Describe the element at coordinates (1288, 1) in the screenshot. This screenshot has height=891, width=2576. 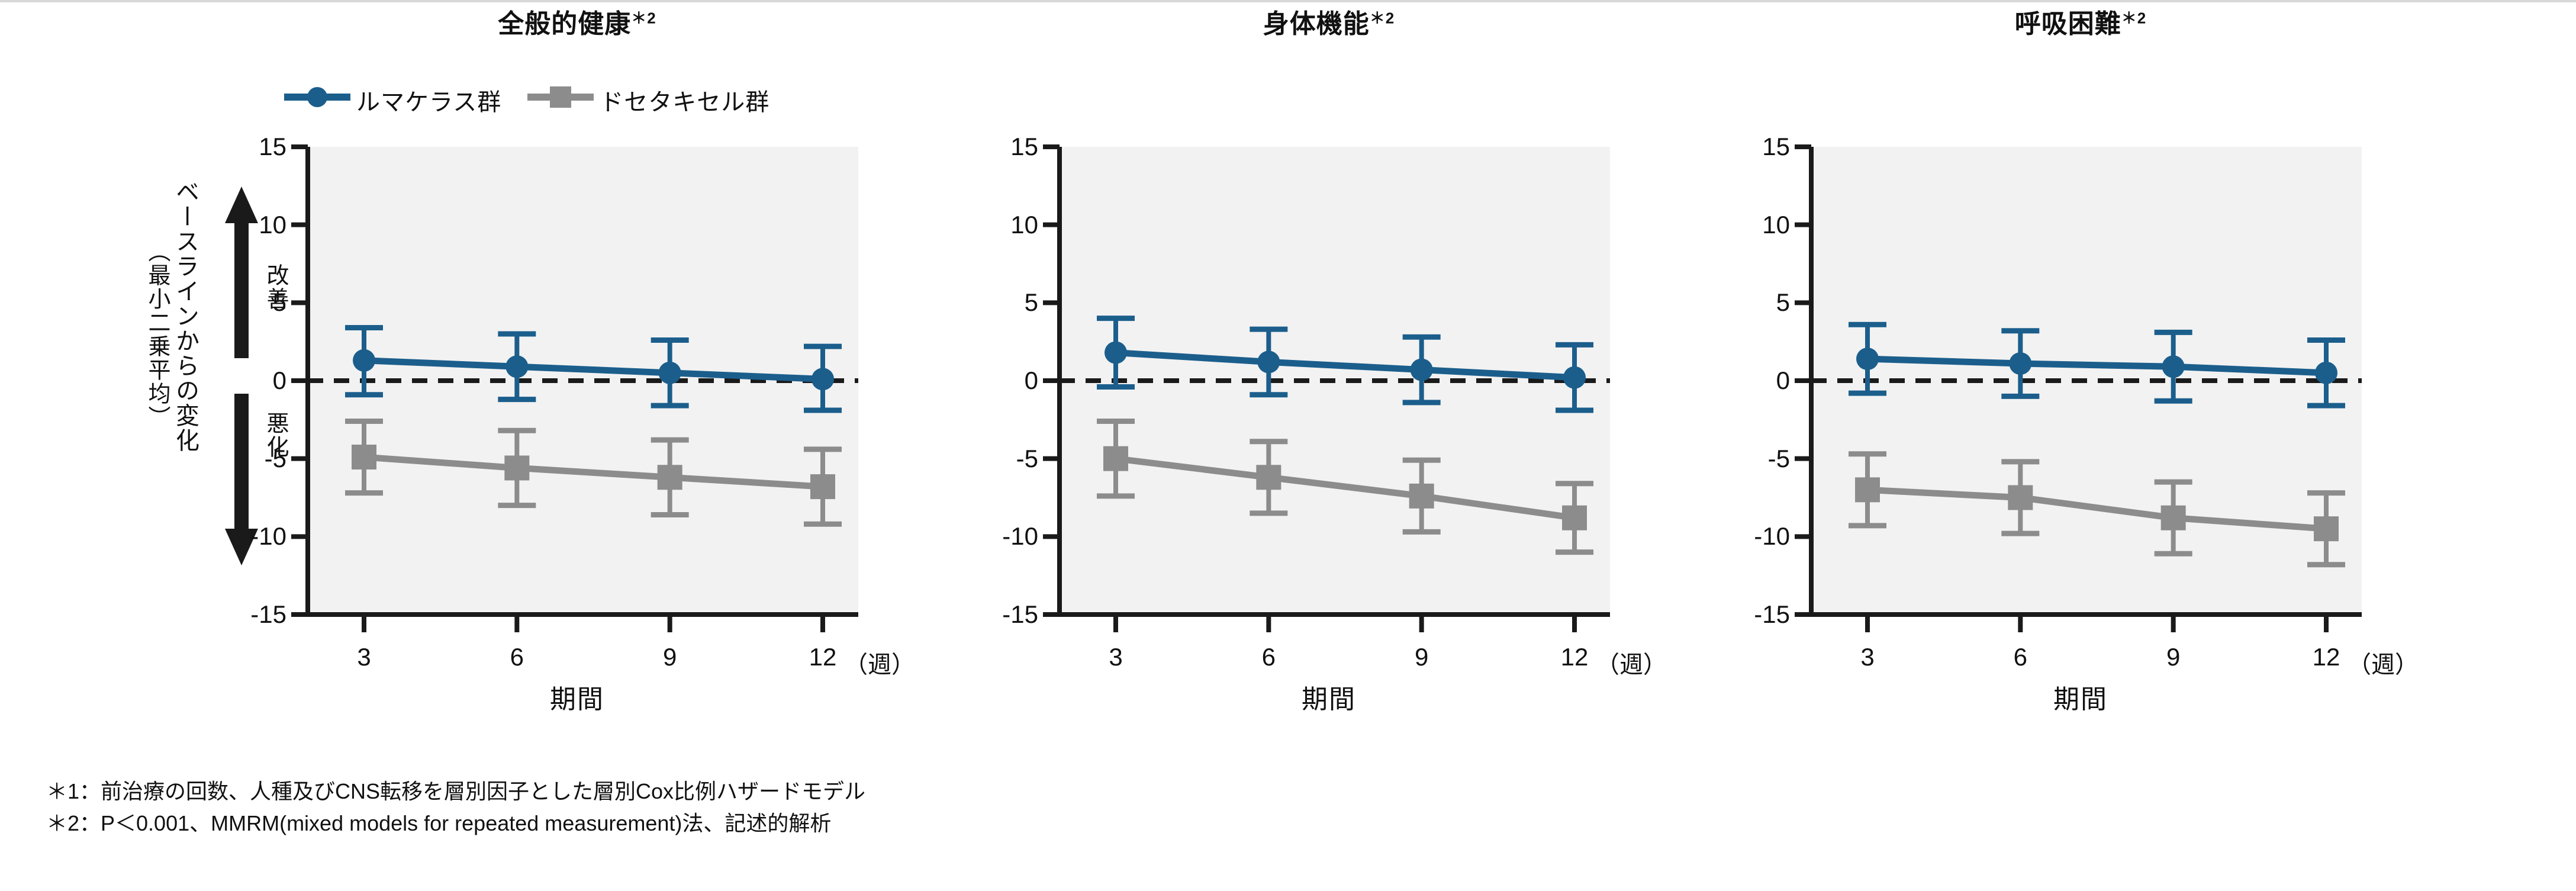
I see `top-divider` at that location.